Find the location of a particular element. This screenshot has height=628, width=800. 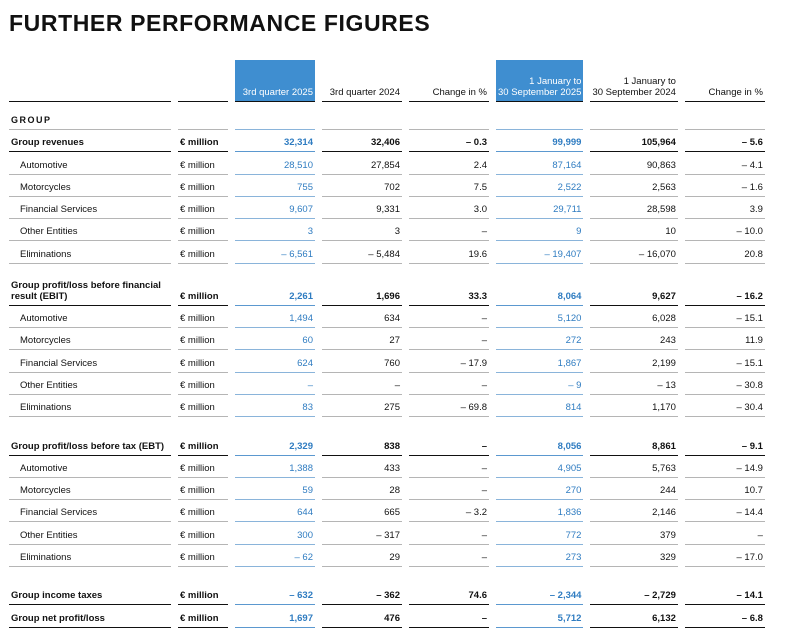

value-cell: – 16,070 is located at coordinates (634, 252).